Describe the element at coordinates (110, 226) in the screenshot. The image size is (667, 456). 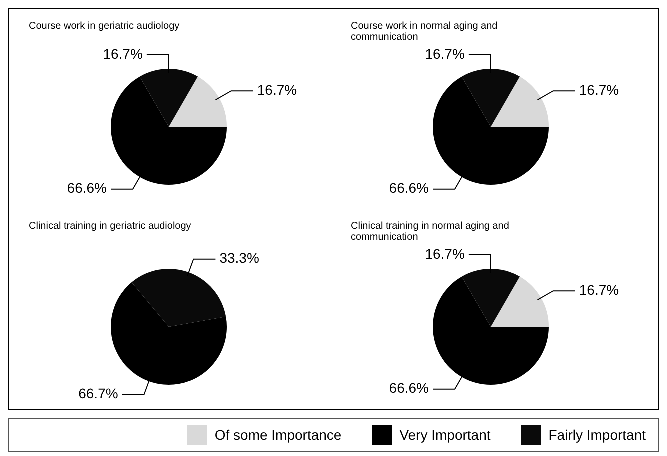
I see `chart-title: Clinical training in geriatric audiology` at that location.